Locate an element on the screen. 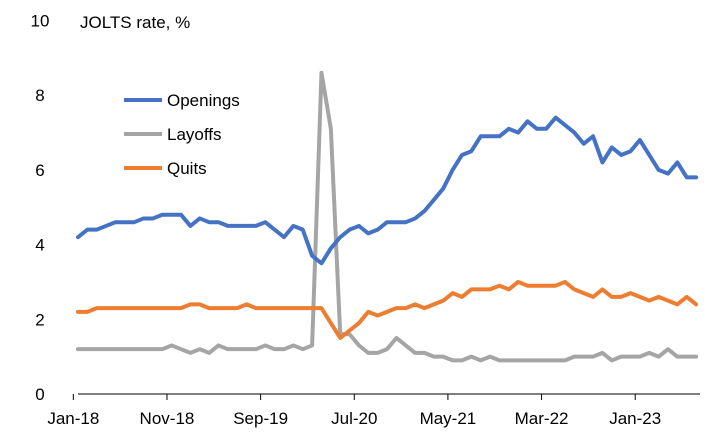 Image resolution: width=712 pixels, height=432 pixels. legend-label-layoffs: Layoffs is located at coordinates (194, 134).